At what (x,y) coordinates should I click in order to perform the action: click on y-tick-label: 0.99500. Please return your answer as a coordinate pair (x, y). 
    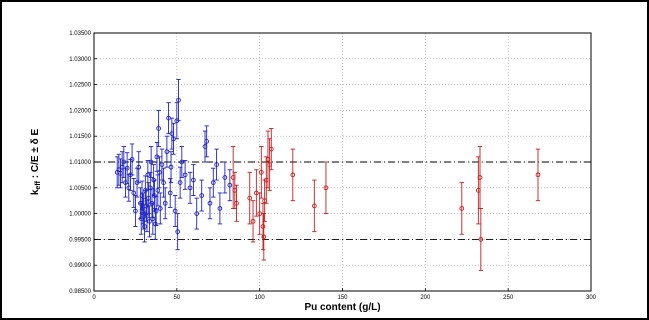
    Looking at the image, I should click on (80, 240).